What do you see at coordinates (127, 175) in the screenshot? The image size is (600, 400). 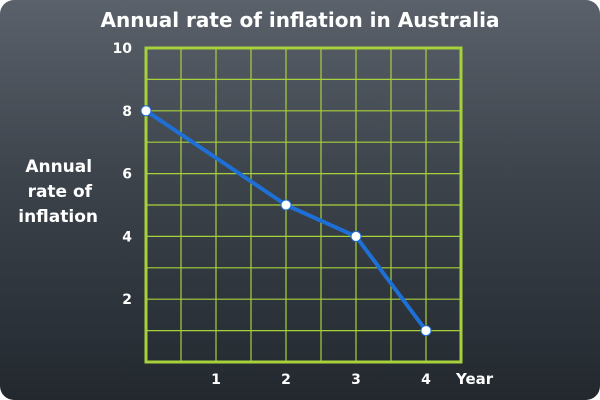 I see `y-tick-label: 6` at bounding box center [127, 175].